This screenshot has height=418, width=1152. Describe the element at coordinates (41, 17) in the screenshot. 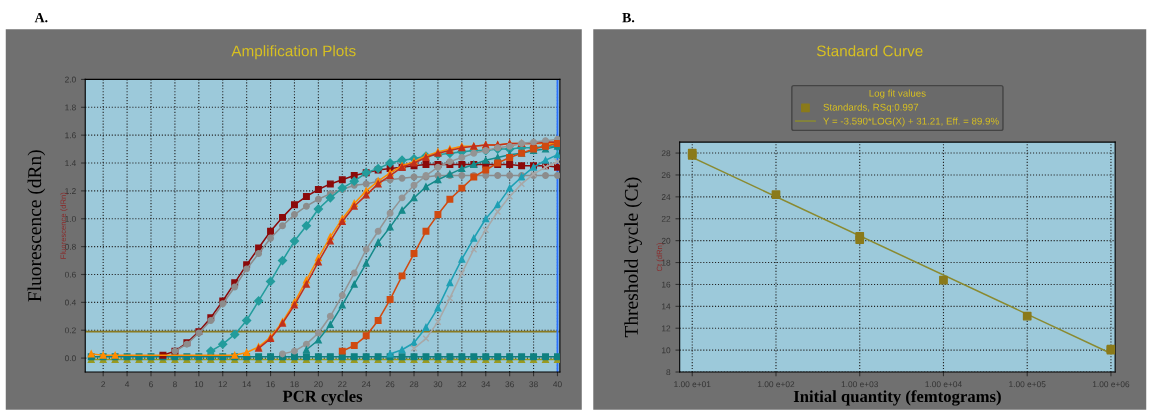

I see `text: A.` at that location.